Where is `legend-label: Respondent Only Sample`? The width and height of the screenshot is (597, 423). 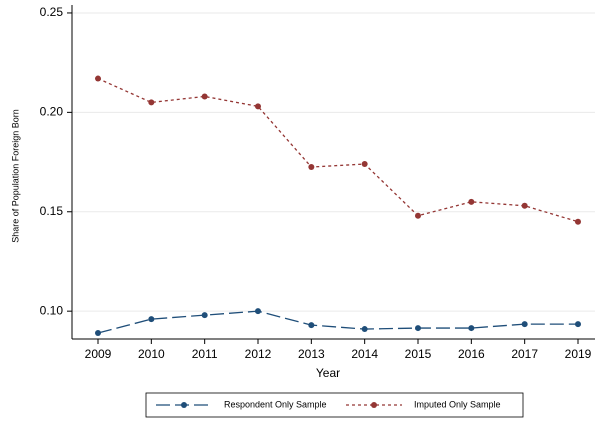 legend-label: Respondent Only Sample is located at coordinates (275, 404).